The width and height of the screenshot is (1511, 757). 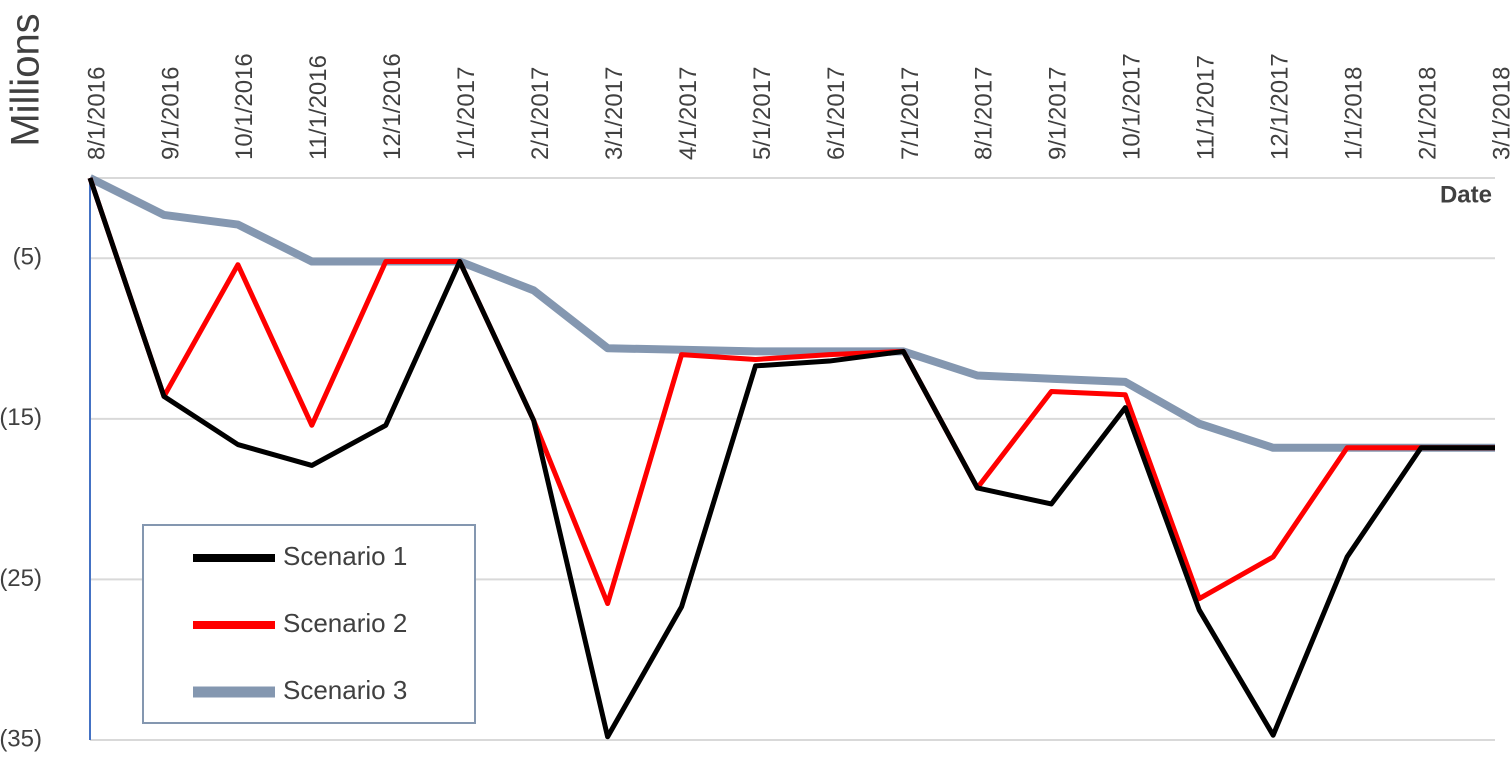 I want to click on y-axis-label: Millions, so click(x=26, y=79).